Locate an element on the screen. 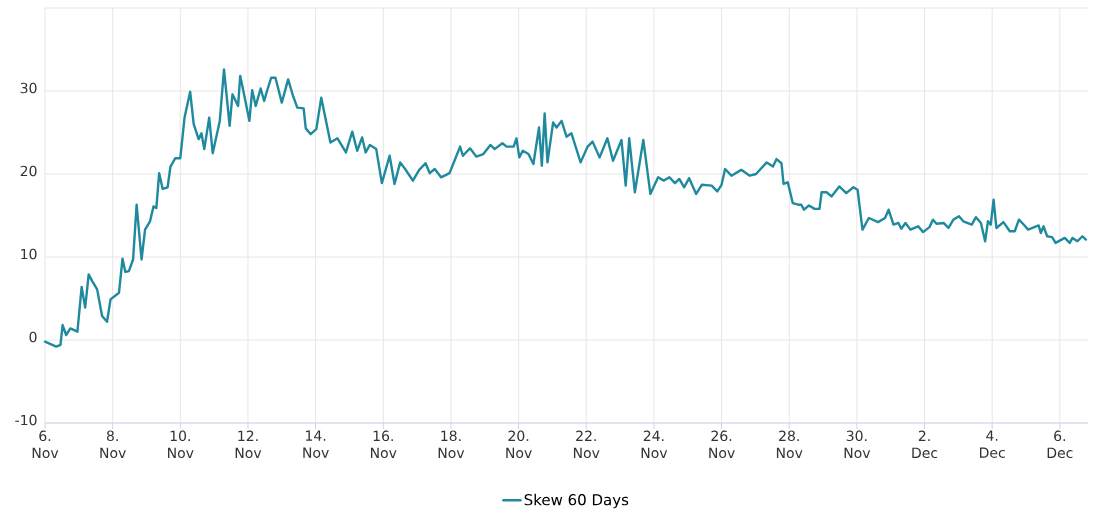 This screenshot has height=521, width=1098. x-tick-label: 10. Nov is located at coordinates (181, 444).